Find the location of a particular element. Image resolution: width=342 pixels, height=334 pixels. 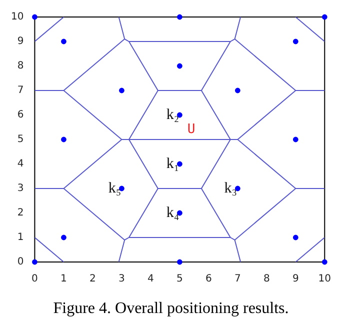

x-tick-label: 3 is located at coordinates (121, 279).